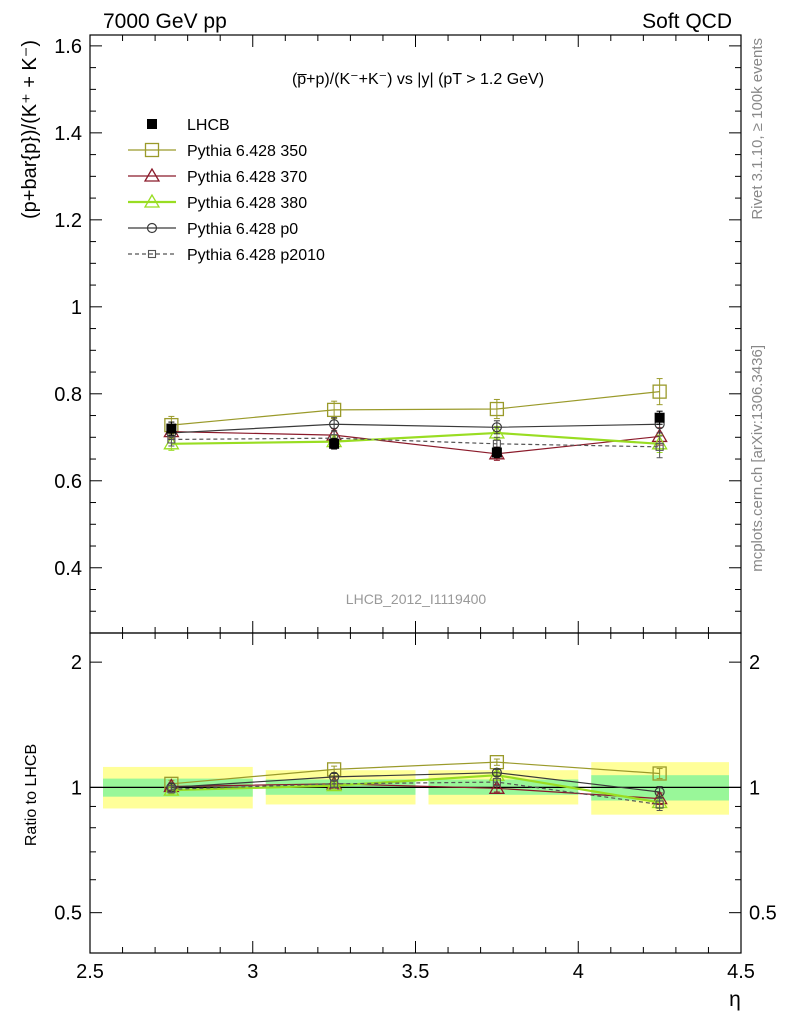 Image resolution: width=786 pixels, height=1024 pixels. What do you see at coordinates (418, 79) in the screenshot?
I see `main-plot-title: (p̅+p)/(K⁻+K⁻) vs |y| (pT > 1.2 GeV)` at bounding box center [418, 79].